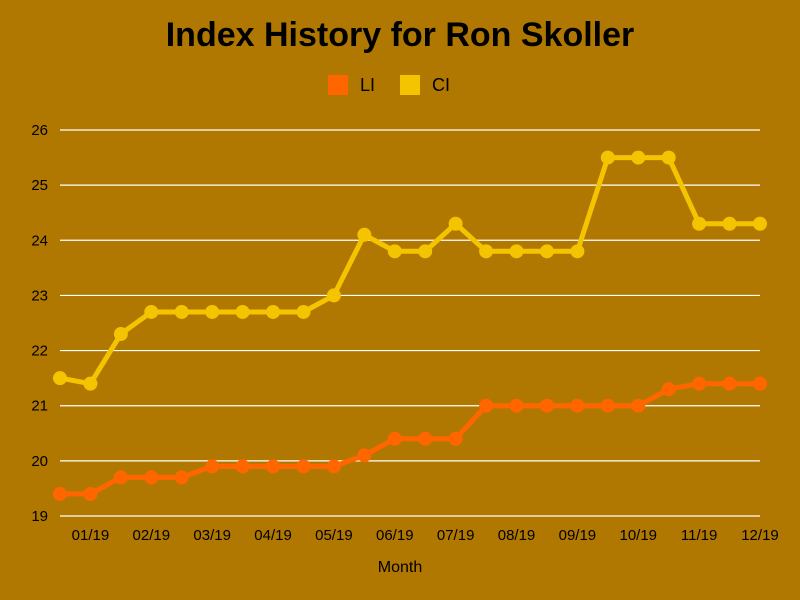 The height and width of the screenshot is (600, 800). I want to click on x-tick-label: 01/19, so click(91, 535).